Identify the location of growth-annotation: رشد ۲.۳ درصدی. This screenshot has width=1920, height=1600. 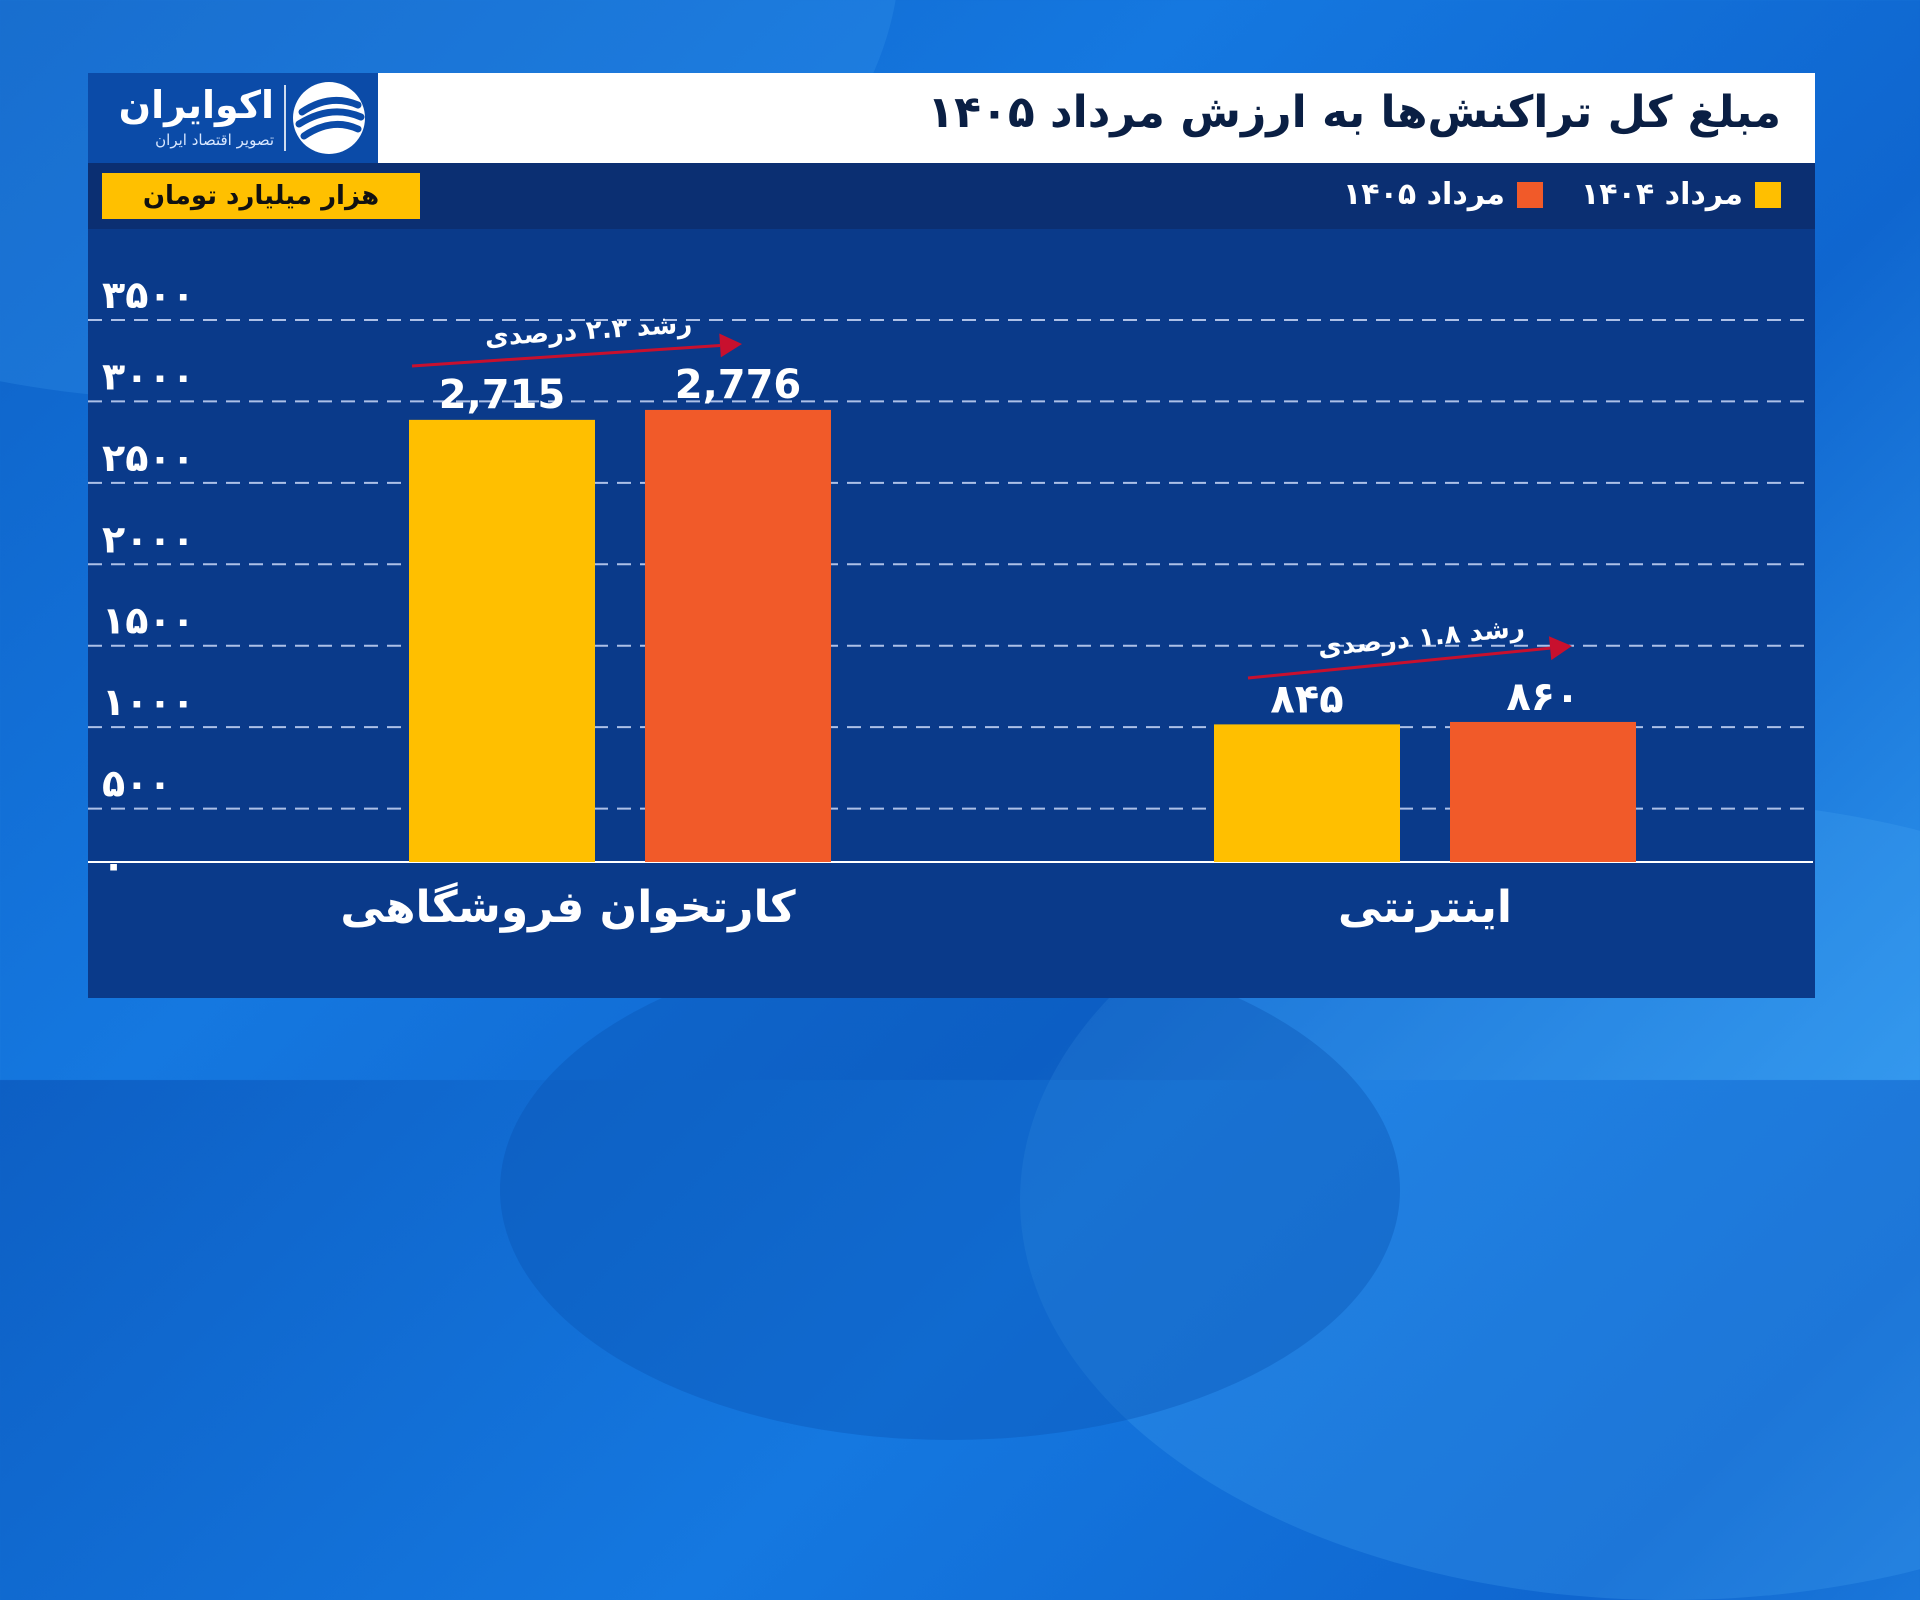
(588, 331).